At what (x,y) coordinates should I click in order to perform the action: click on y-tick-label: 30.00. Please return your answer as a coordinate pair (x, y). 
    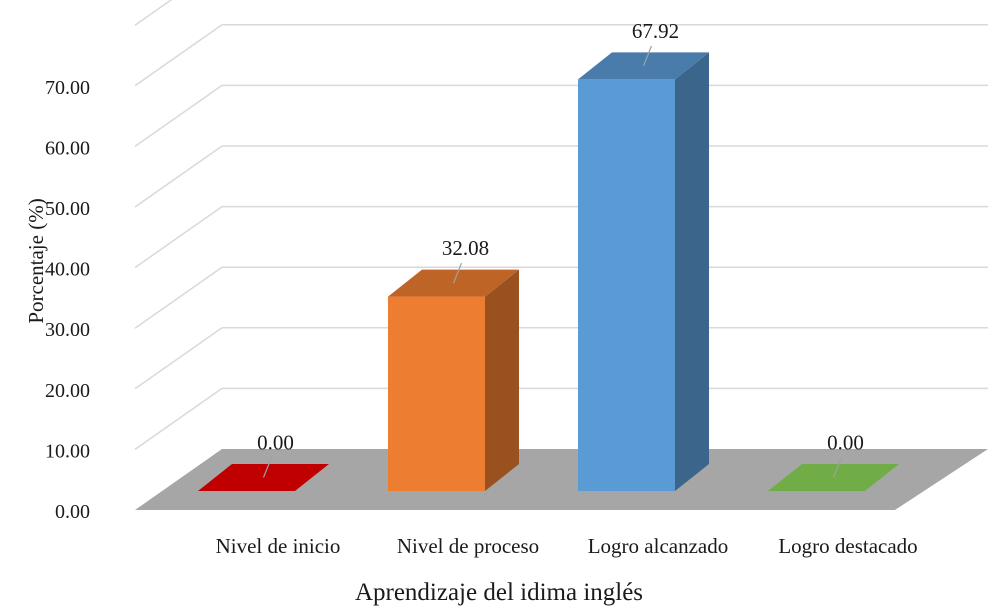
    Looking at the image, I should click on (67, 330).